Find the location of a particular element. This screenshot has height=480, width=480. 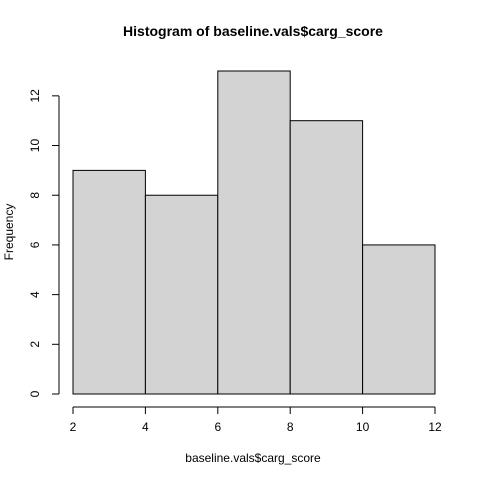

y-tick-label: 10 is located at coordinates (35, 146).